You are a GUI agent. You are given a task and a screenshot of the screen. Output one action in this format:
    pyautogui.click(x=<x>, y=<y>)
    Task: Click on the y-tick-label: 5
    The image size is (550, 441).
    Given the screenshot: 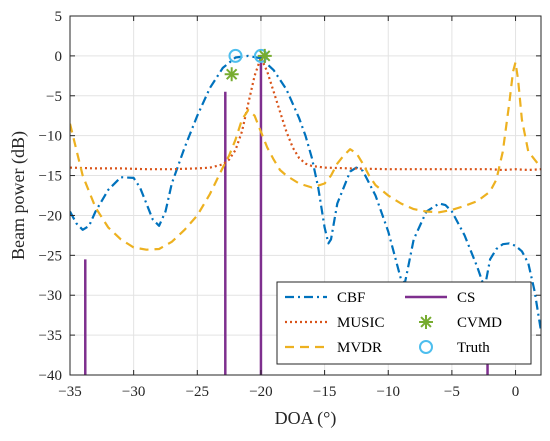 What is the action you would take?
    pyautogui.click(x=59, y=17)
    